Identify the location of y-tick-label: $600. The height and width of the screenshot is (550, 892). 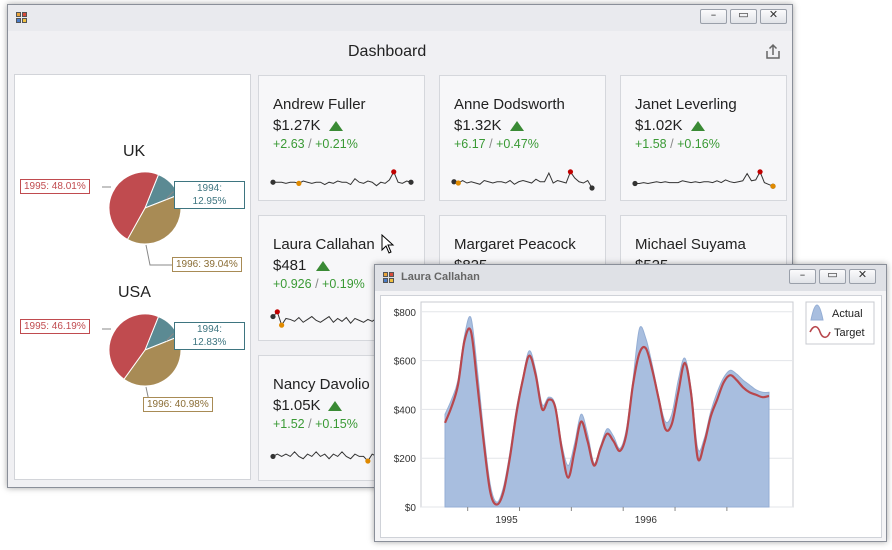
(405, 362).